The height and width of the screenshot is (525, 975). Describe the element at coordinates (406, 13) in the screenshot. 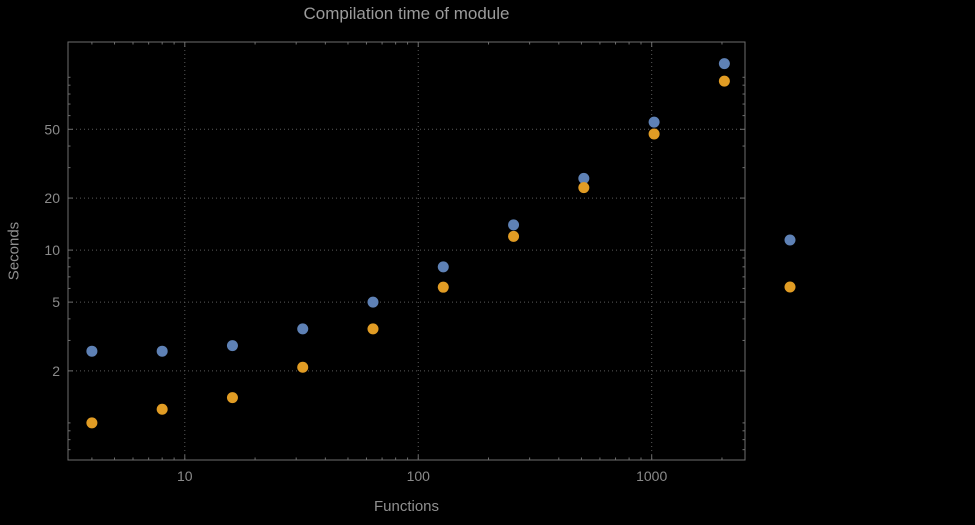

I see `chart-title: Compilation time of module` at that location.